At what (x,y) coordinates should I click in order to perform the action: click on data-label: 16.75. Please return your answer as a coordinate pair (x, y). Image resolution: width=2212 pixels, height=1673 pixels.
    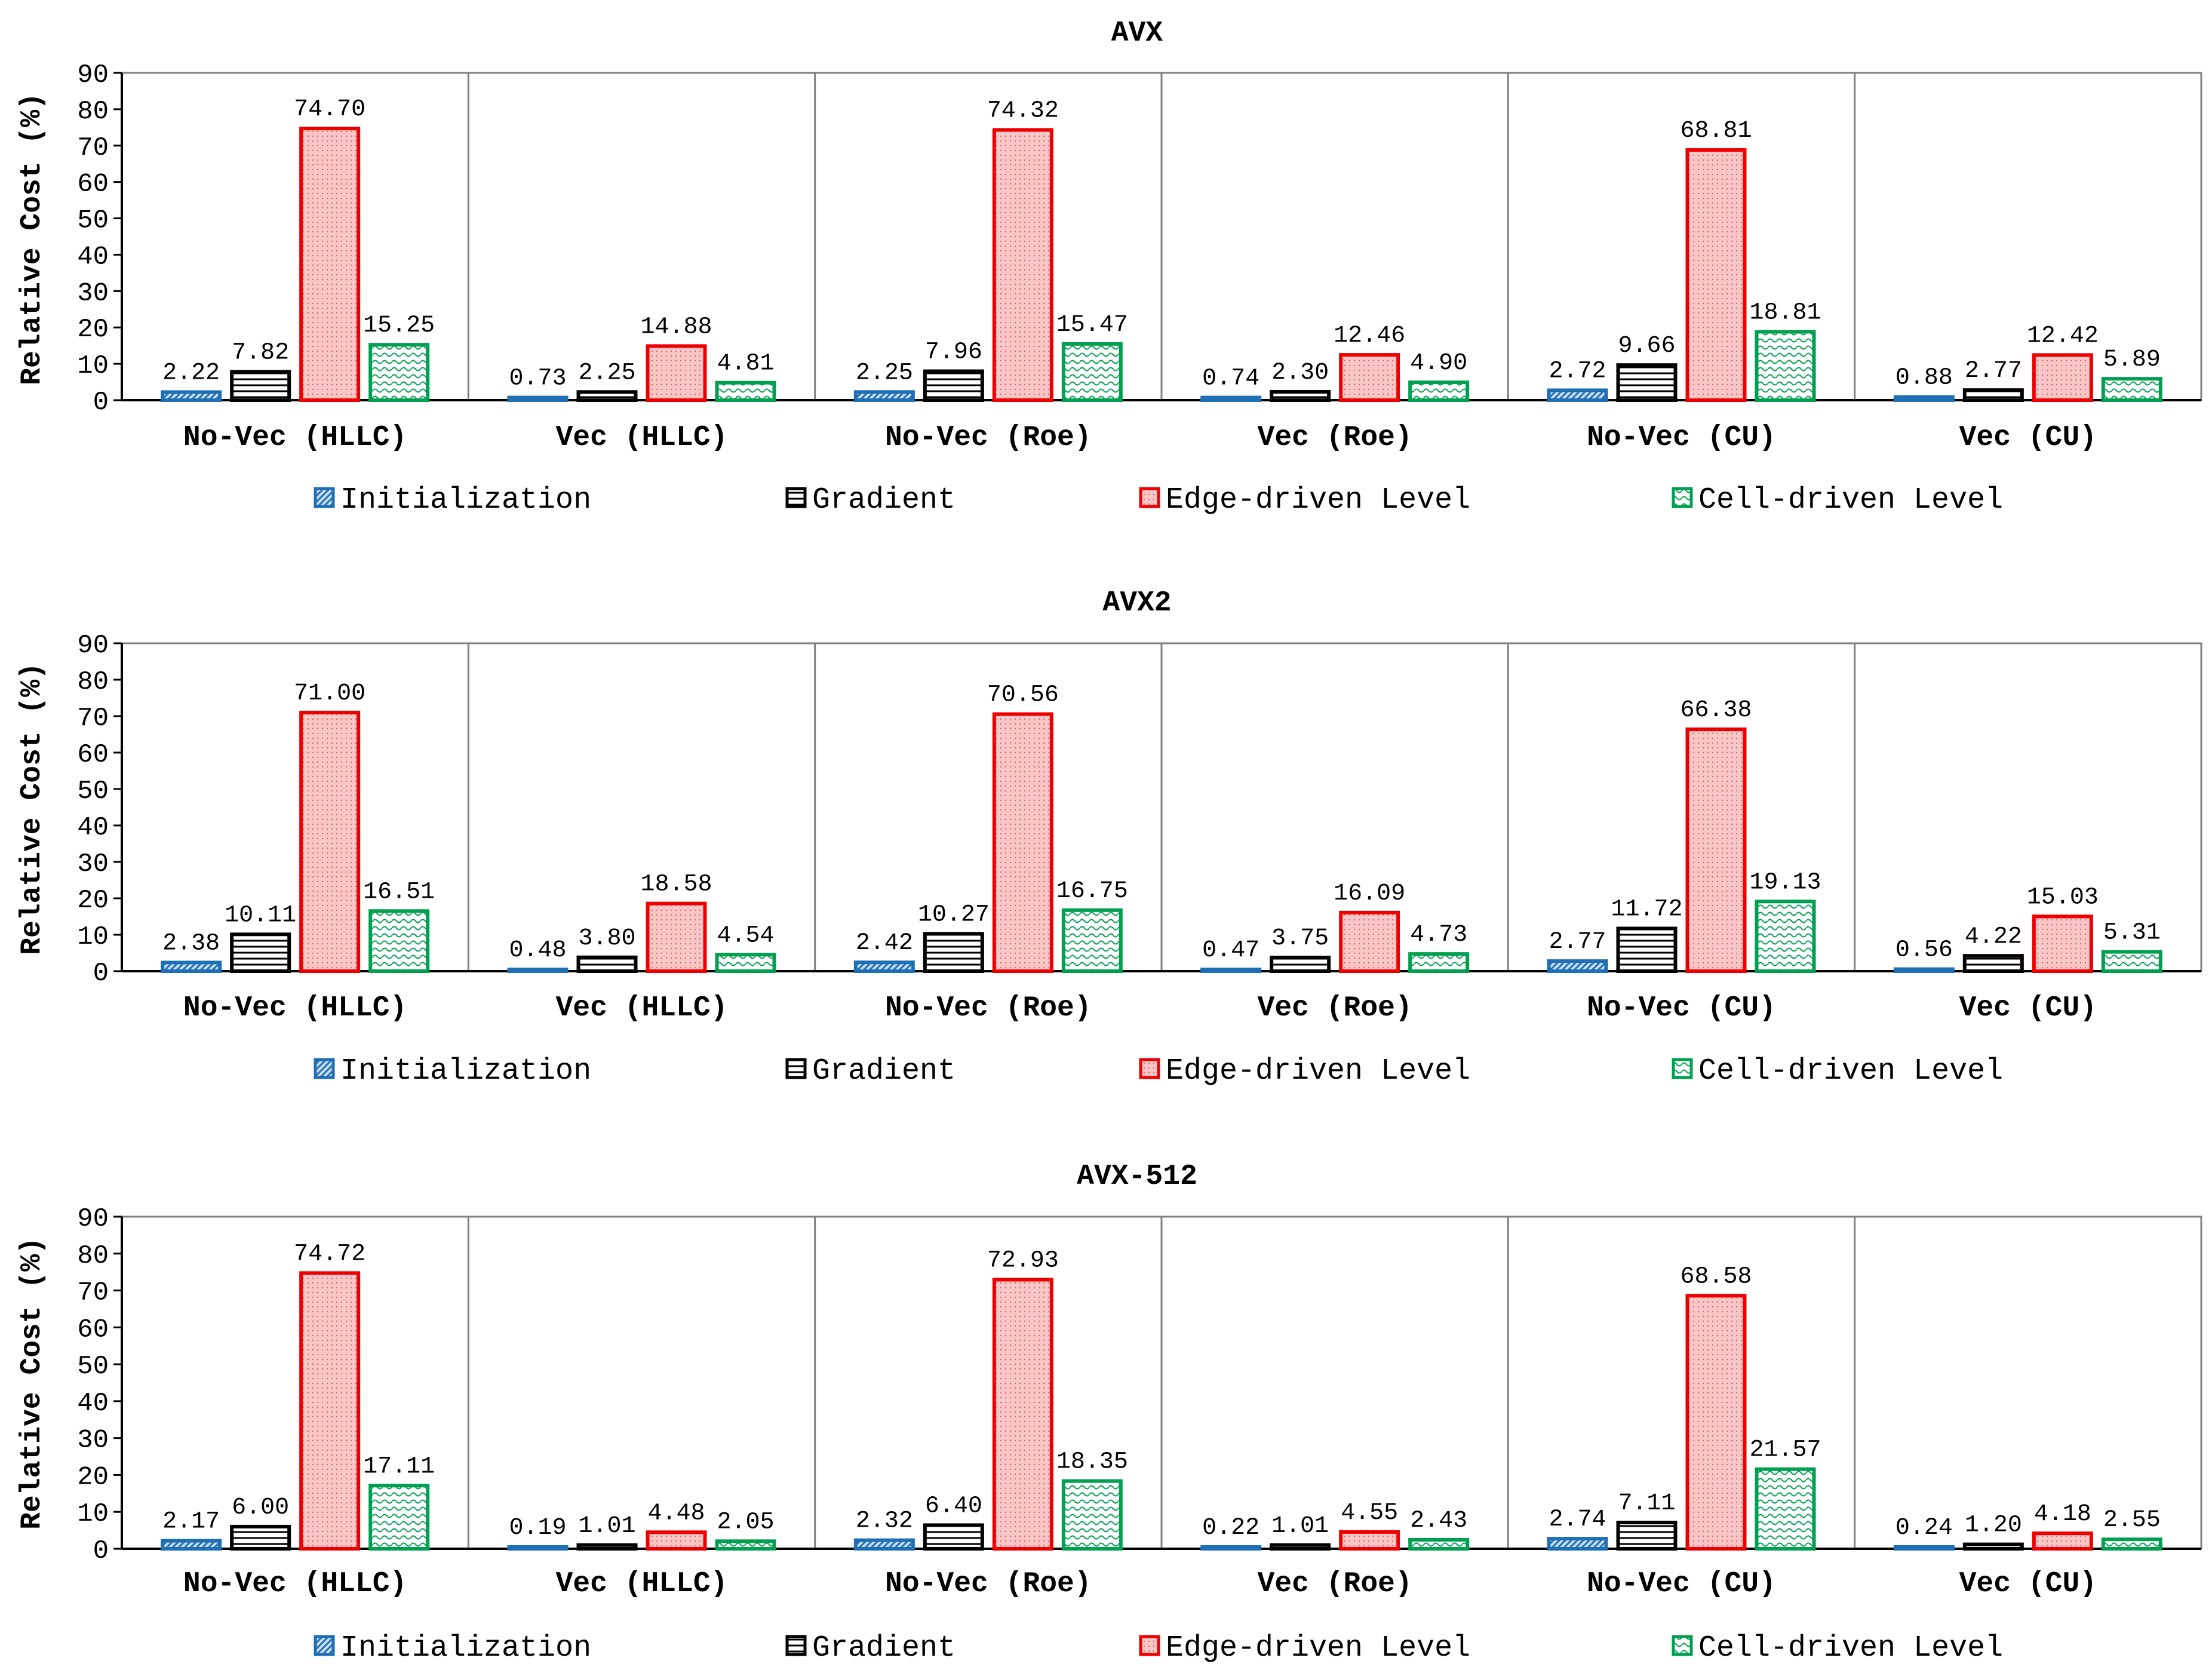
    Looking at the image, I should click on (1092, 891).